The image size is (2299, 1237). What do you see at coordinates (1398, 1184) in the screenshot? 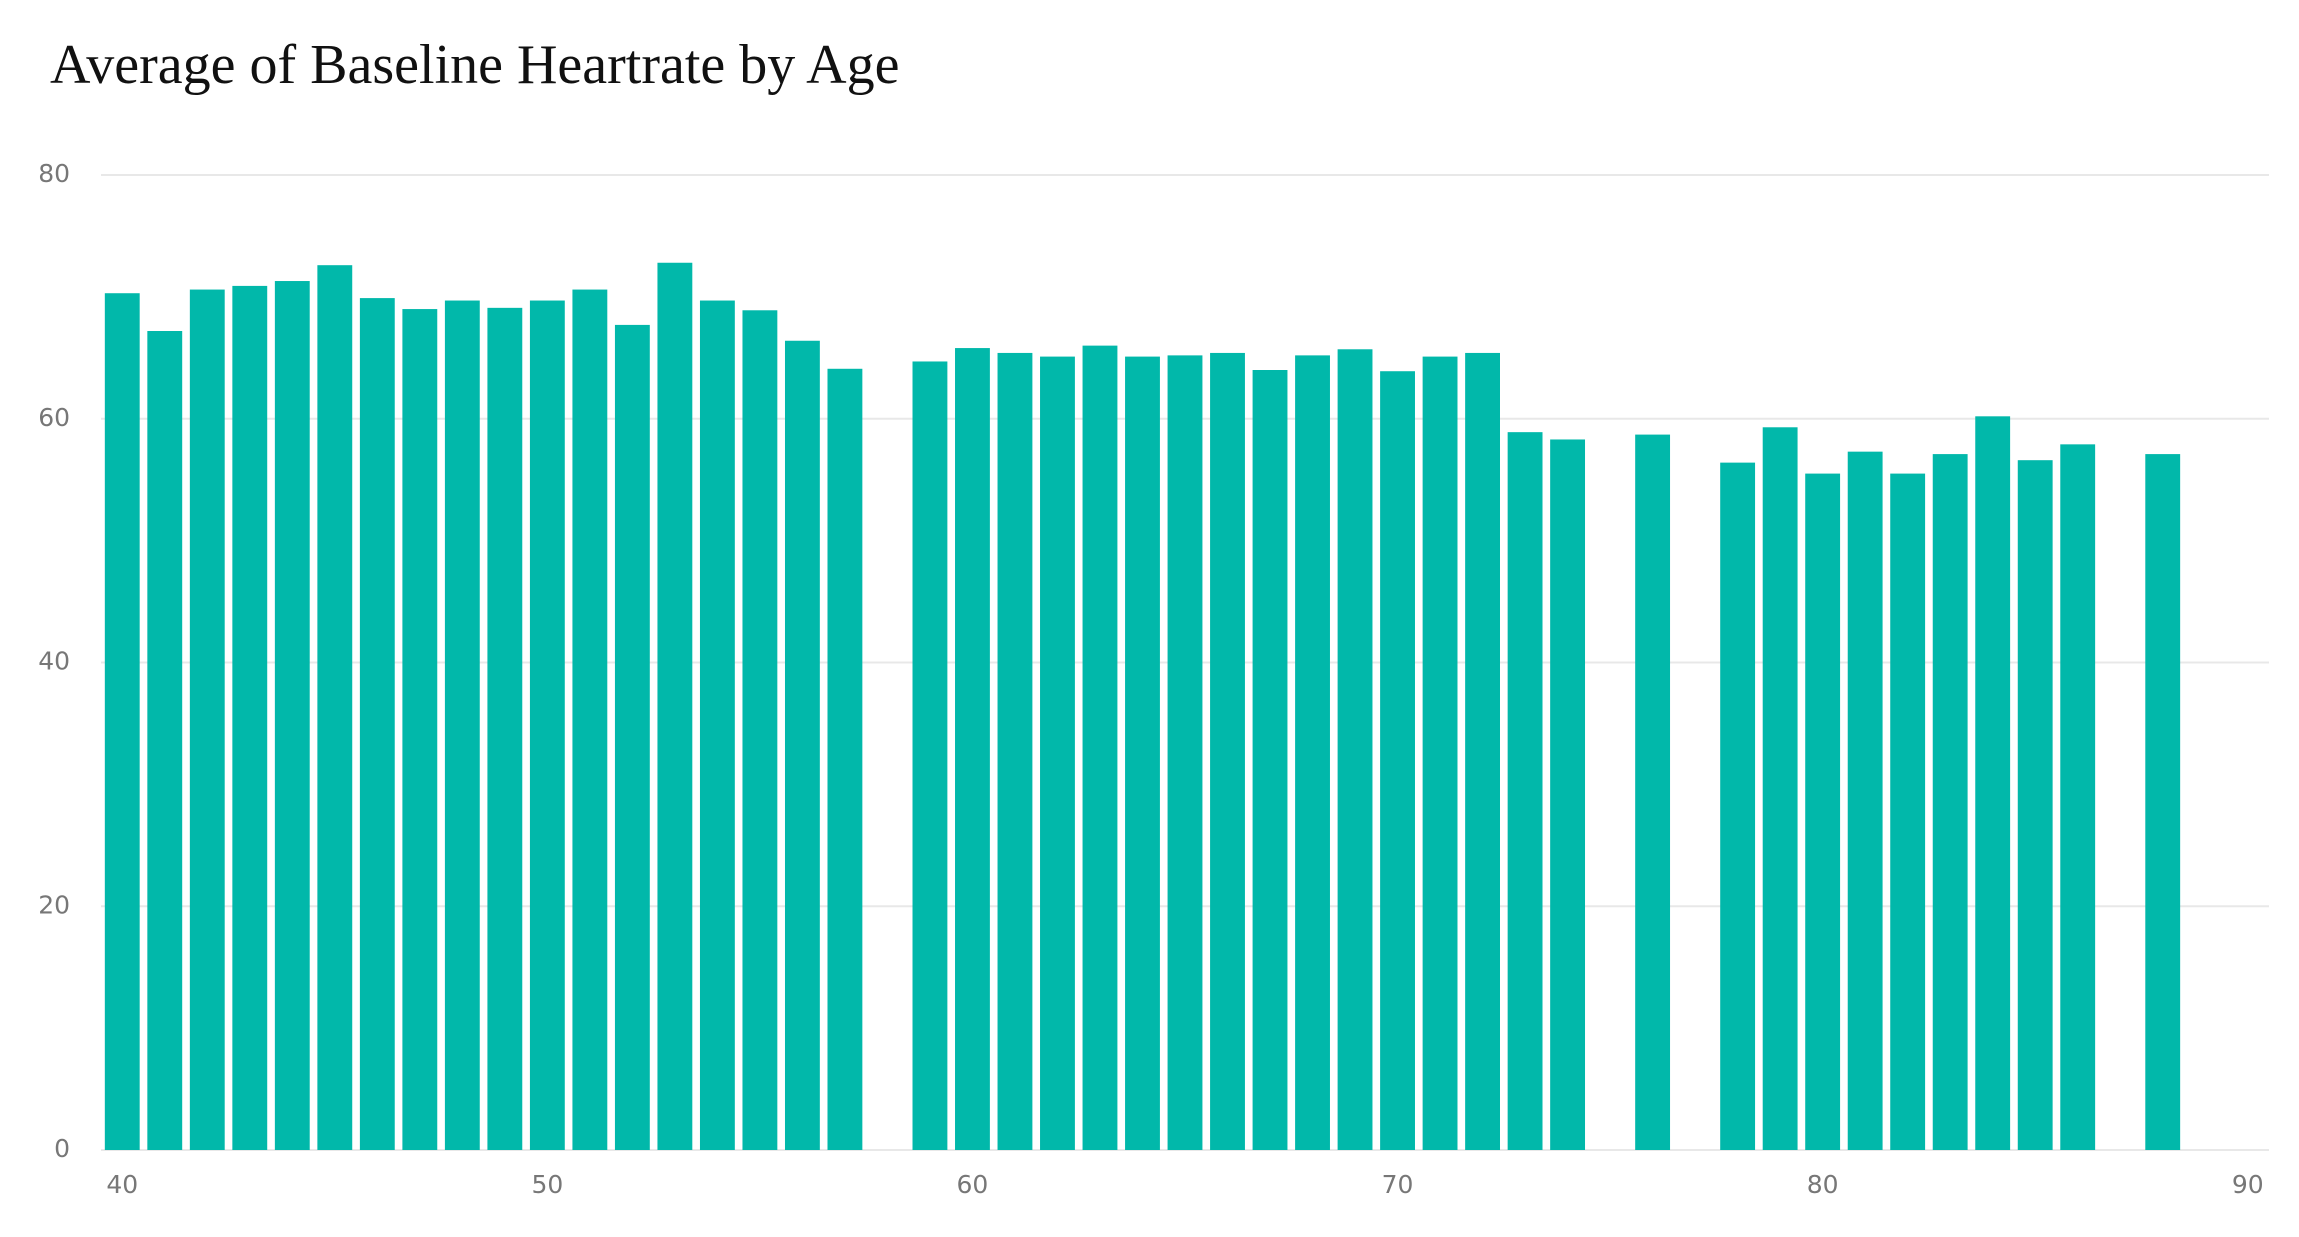
I see `x-tick-label: 70` at bounding box center [1398, 1184].